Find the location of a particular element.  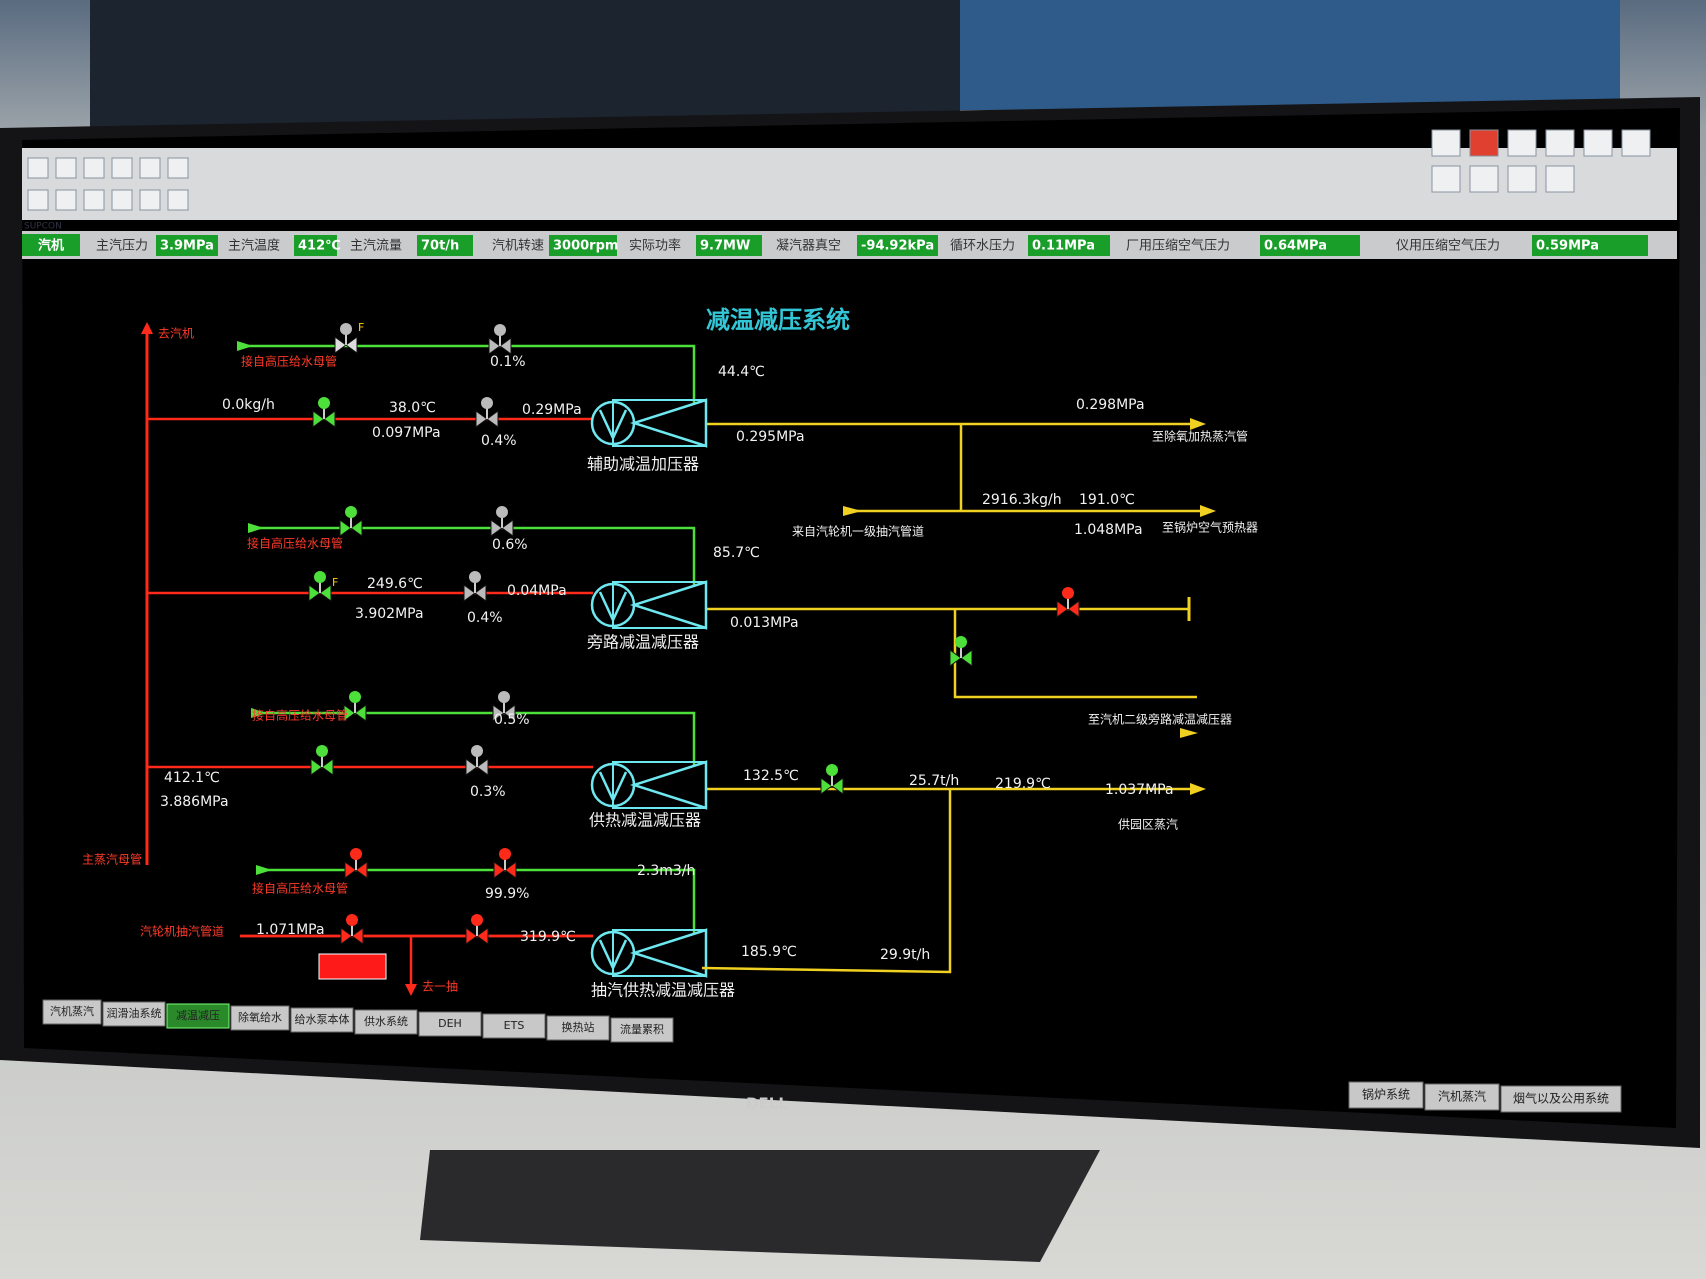

tab-label: ETS is located at coordinates (514, 1025).